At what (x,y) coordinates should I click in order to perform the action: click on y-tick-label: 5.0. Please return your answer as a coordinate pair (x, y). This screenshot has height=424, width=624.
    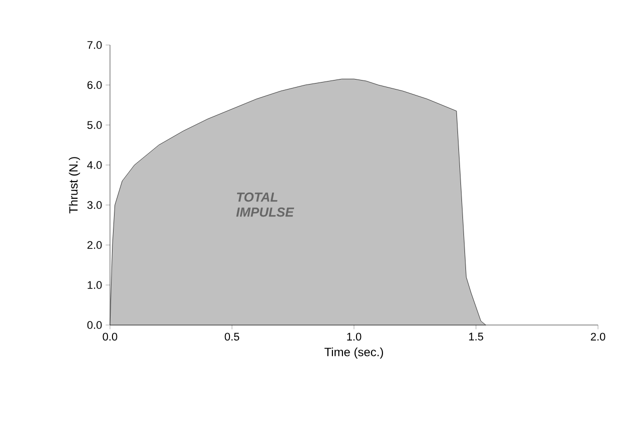
    Looking at the image, I should click on (94, 125).